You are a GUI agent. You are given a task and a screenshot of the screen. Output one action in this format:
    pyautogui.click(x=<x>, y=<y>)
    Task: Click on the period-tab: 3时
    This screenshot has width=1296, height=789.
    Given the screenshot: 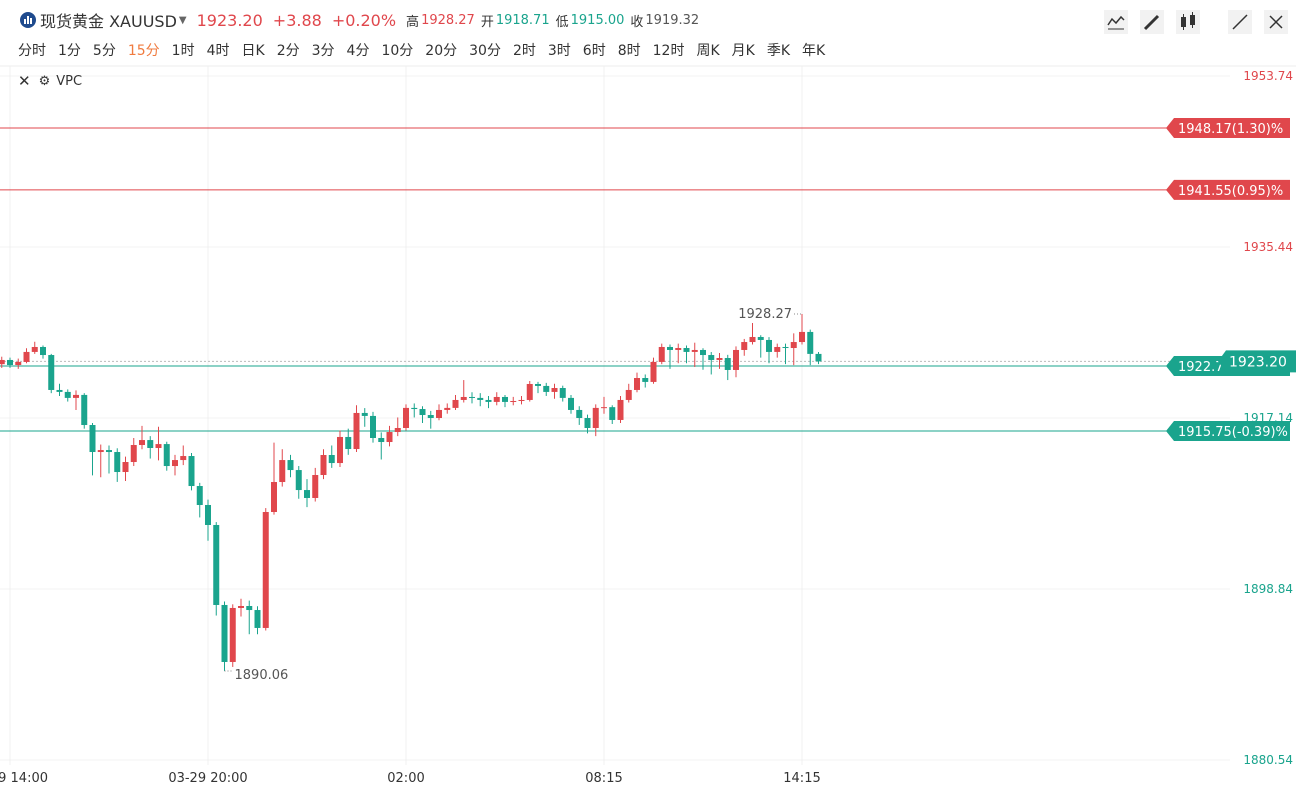 What is the action you would take?
    pyautogui.click(x=559, y=51)
    